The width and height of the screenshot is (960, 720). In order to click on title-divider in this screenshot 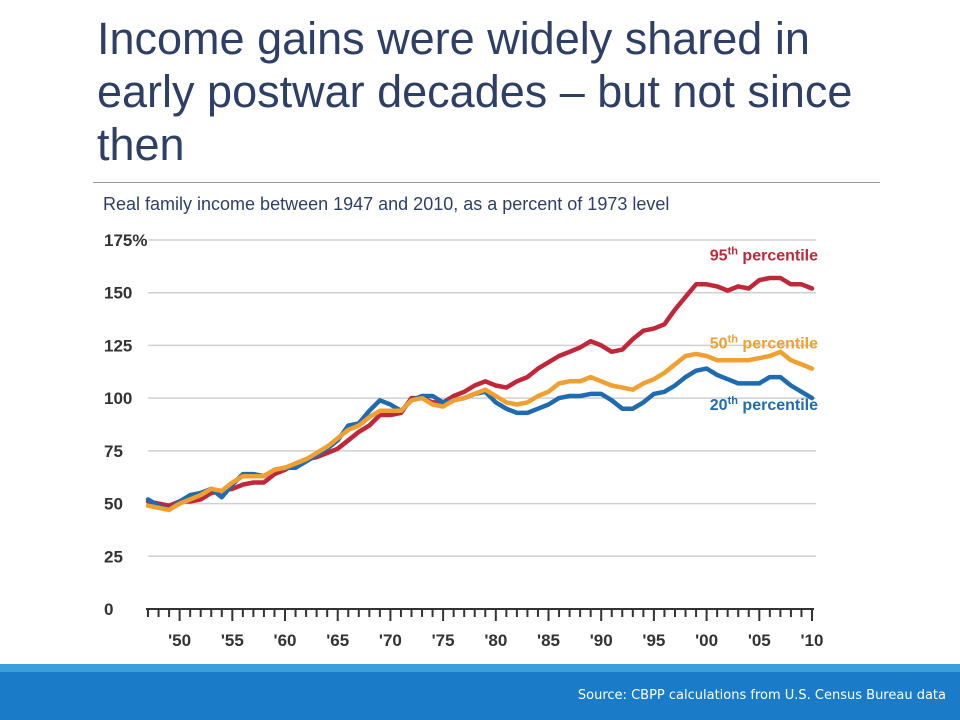, I will do `click(486, 182)`.